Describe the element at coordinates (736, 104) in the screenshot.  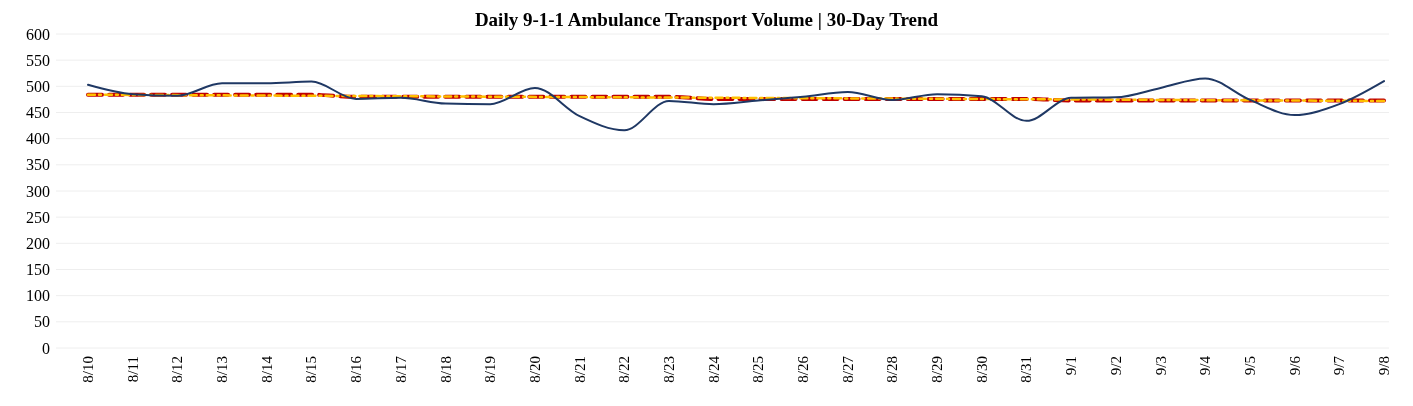
I see `line-series` at that location.